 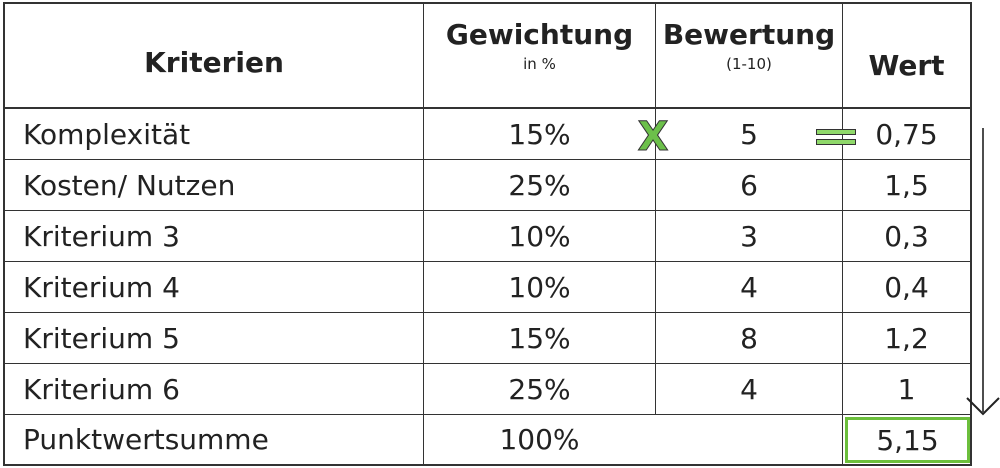 What do you see at coordinates (749, 34) in the screenshot?
I see `header-bewertung-title: Bewertung` at bounding box center [749, 34].